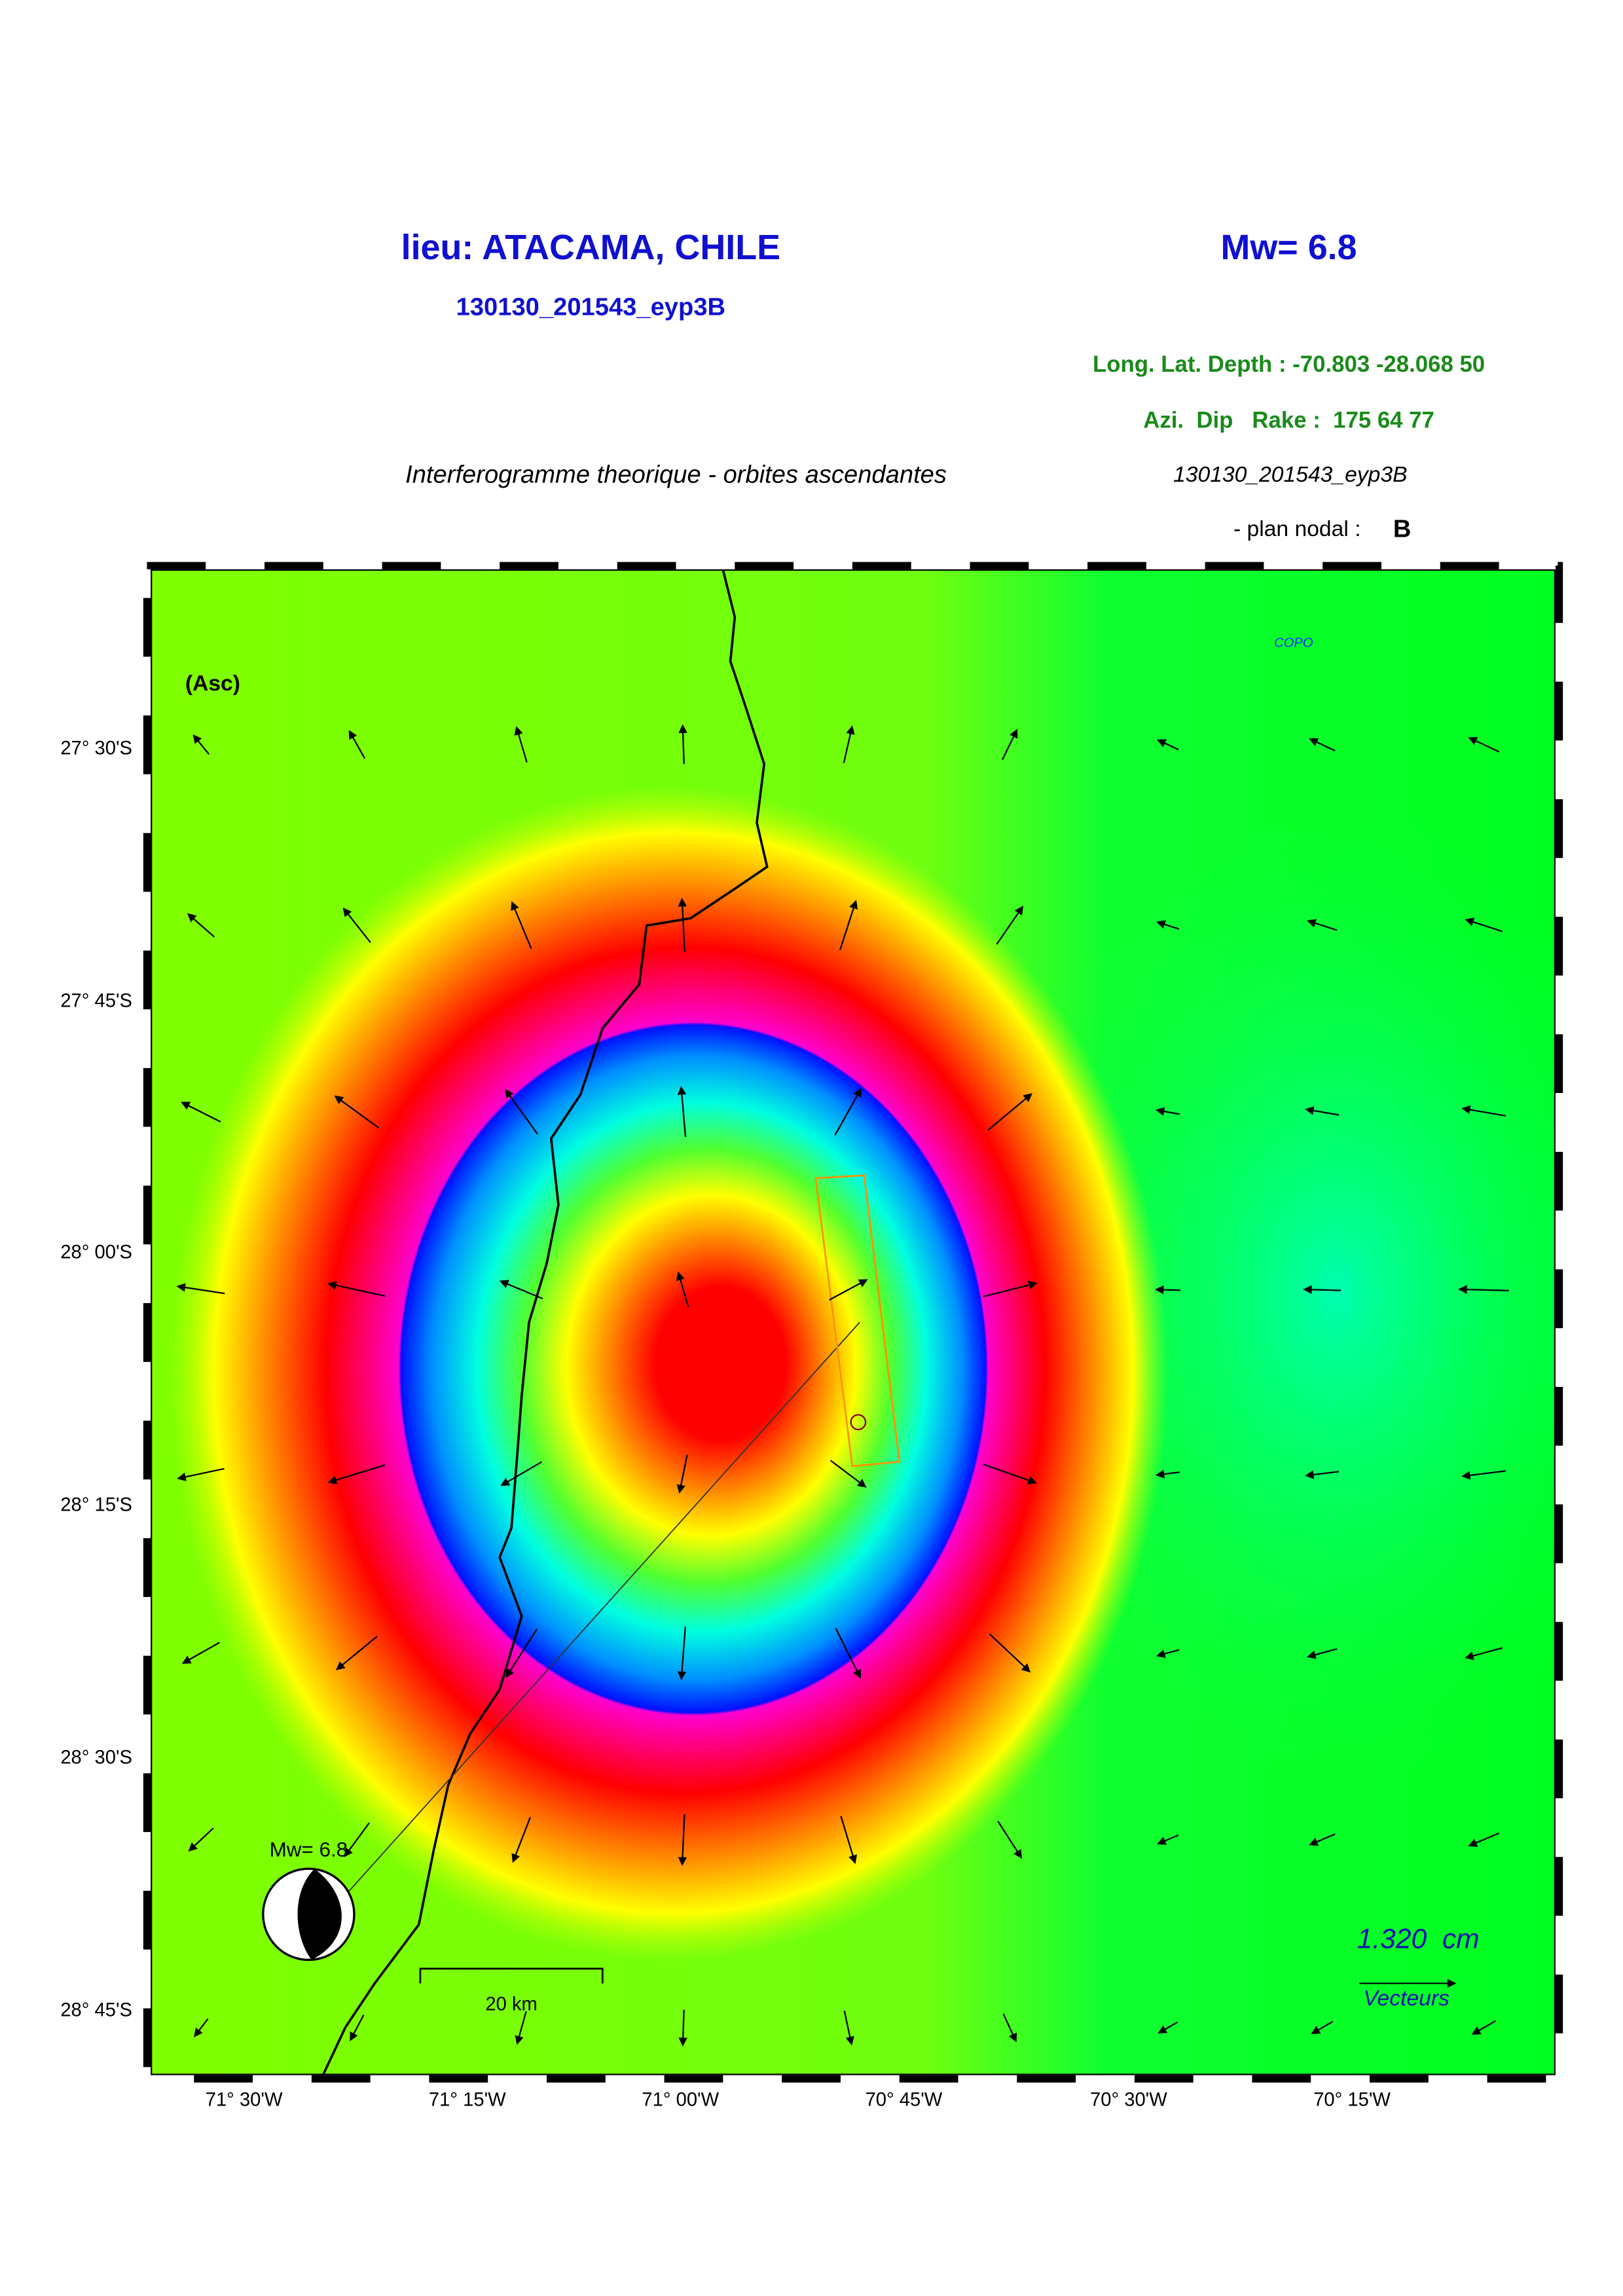 This screenshot has width=1623, height=2296. What do you see at coordinates (858, 1422) in the screenshot?
I see `epicenter` at bounding box center [858, 1422].